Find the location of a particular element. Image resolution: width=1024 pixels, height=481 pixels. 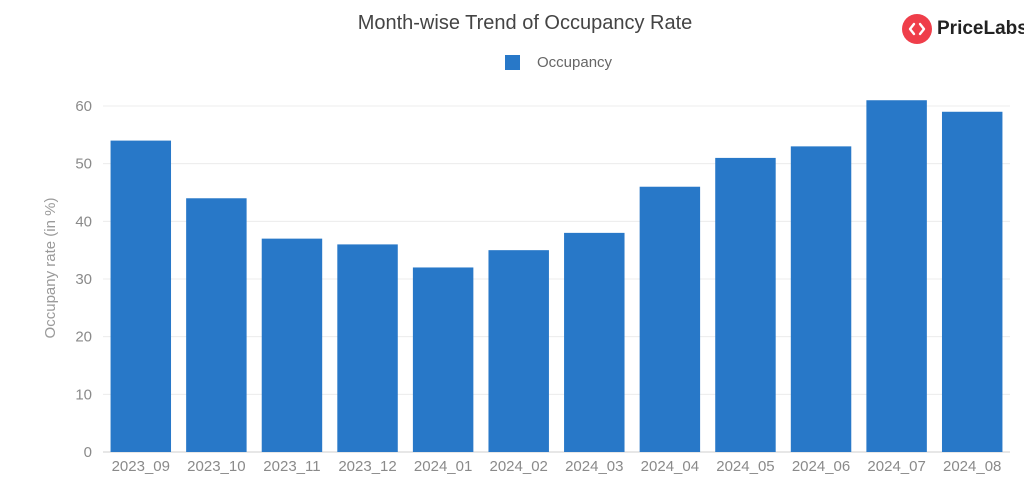

x-tick-label: 2024_08 is located at coordinates (972, 466).